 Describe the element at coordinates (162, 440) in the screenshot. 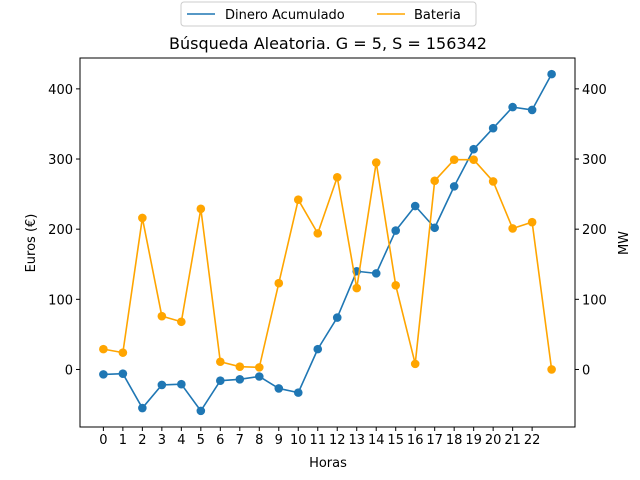

I see `x-tick-label: 3` at that location.